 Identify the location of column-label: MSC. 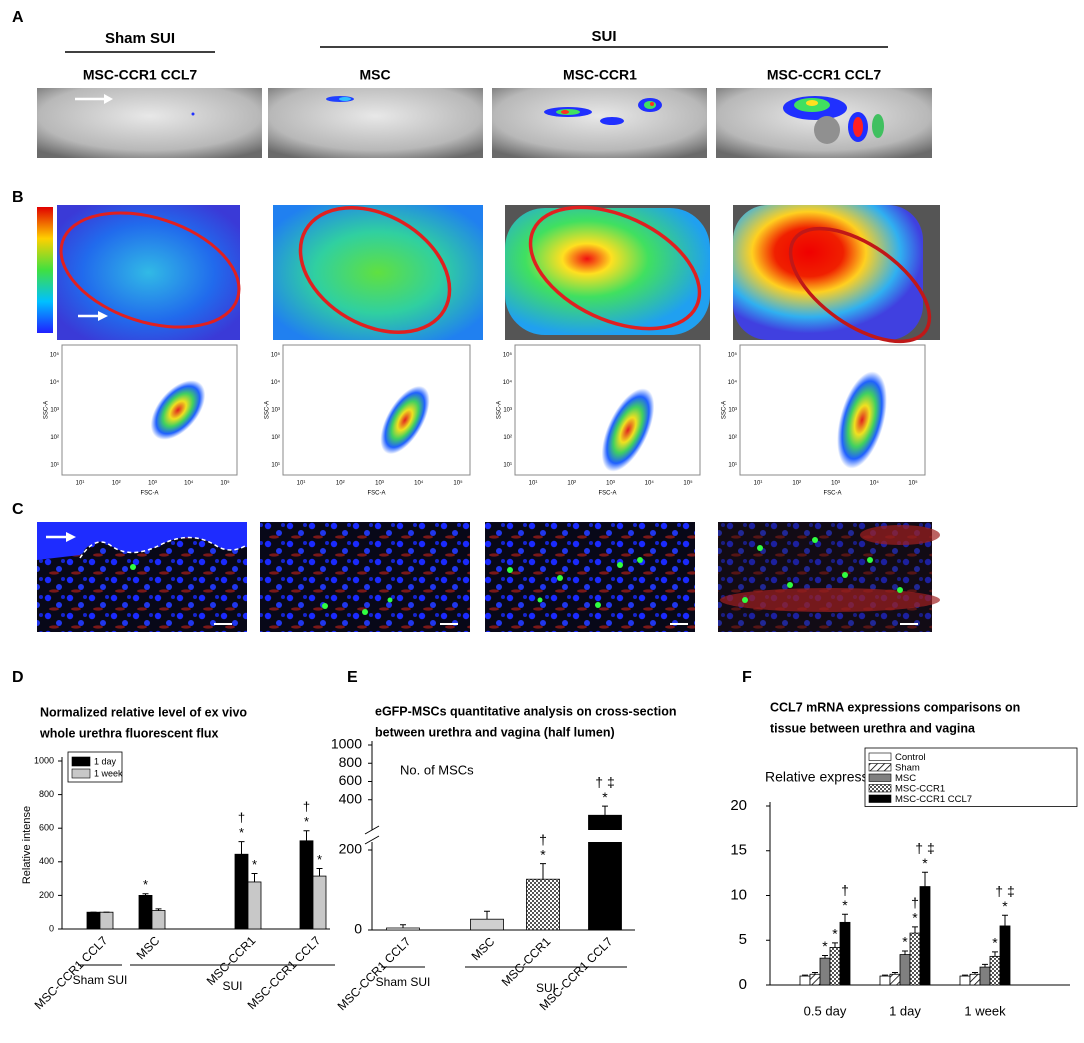
(374, 75).